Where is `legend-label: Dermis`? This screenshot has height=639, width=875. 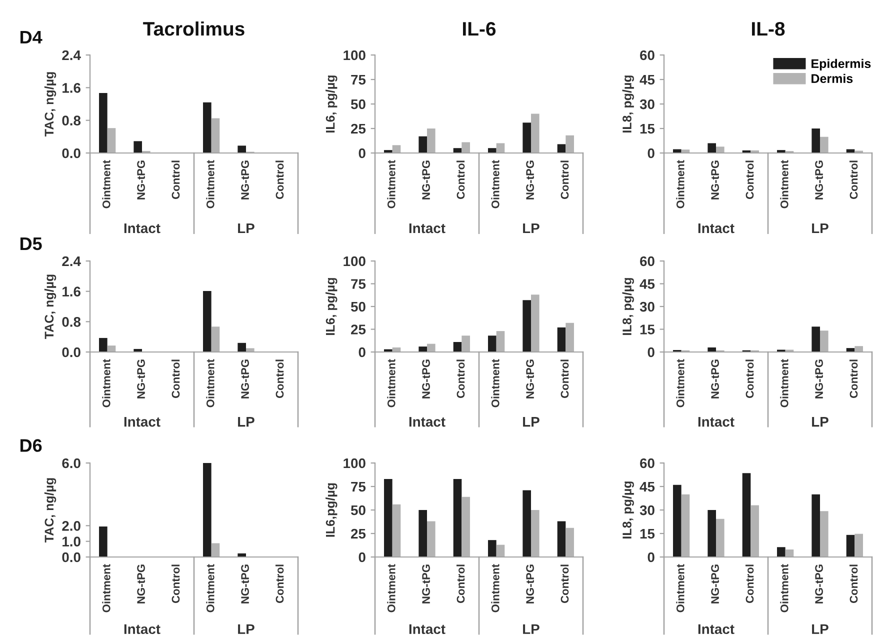 legend-label: Dermis is located at coordinates (832, 79).